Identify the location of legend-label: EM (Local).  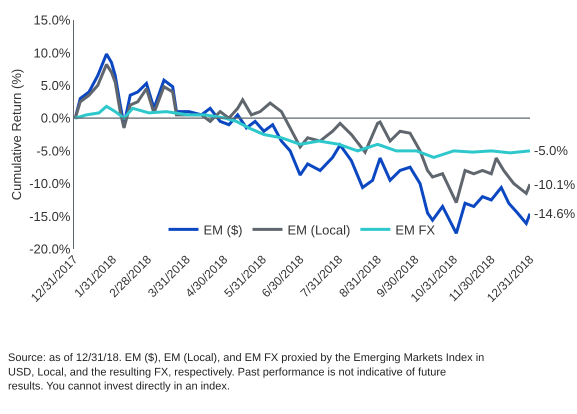
(319, 230).